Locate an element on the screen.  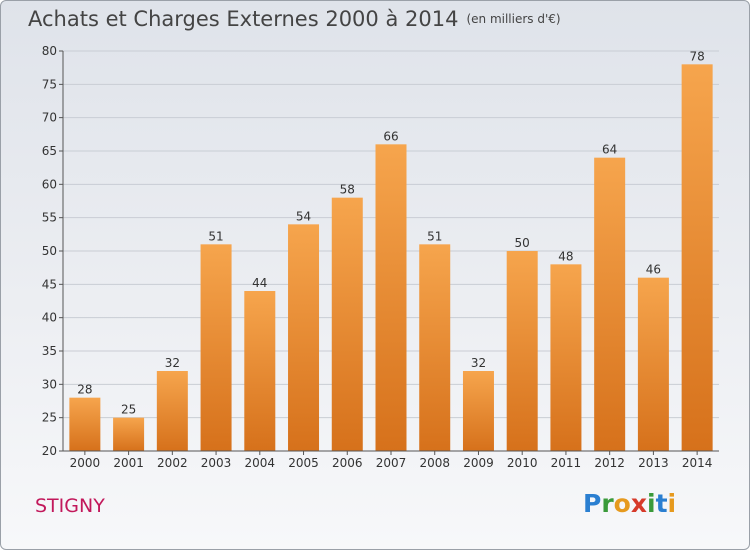
x-tick-label: 2004 is located at coordinates (260, 463).